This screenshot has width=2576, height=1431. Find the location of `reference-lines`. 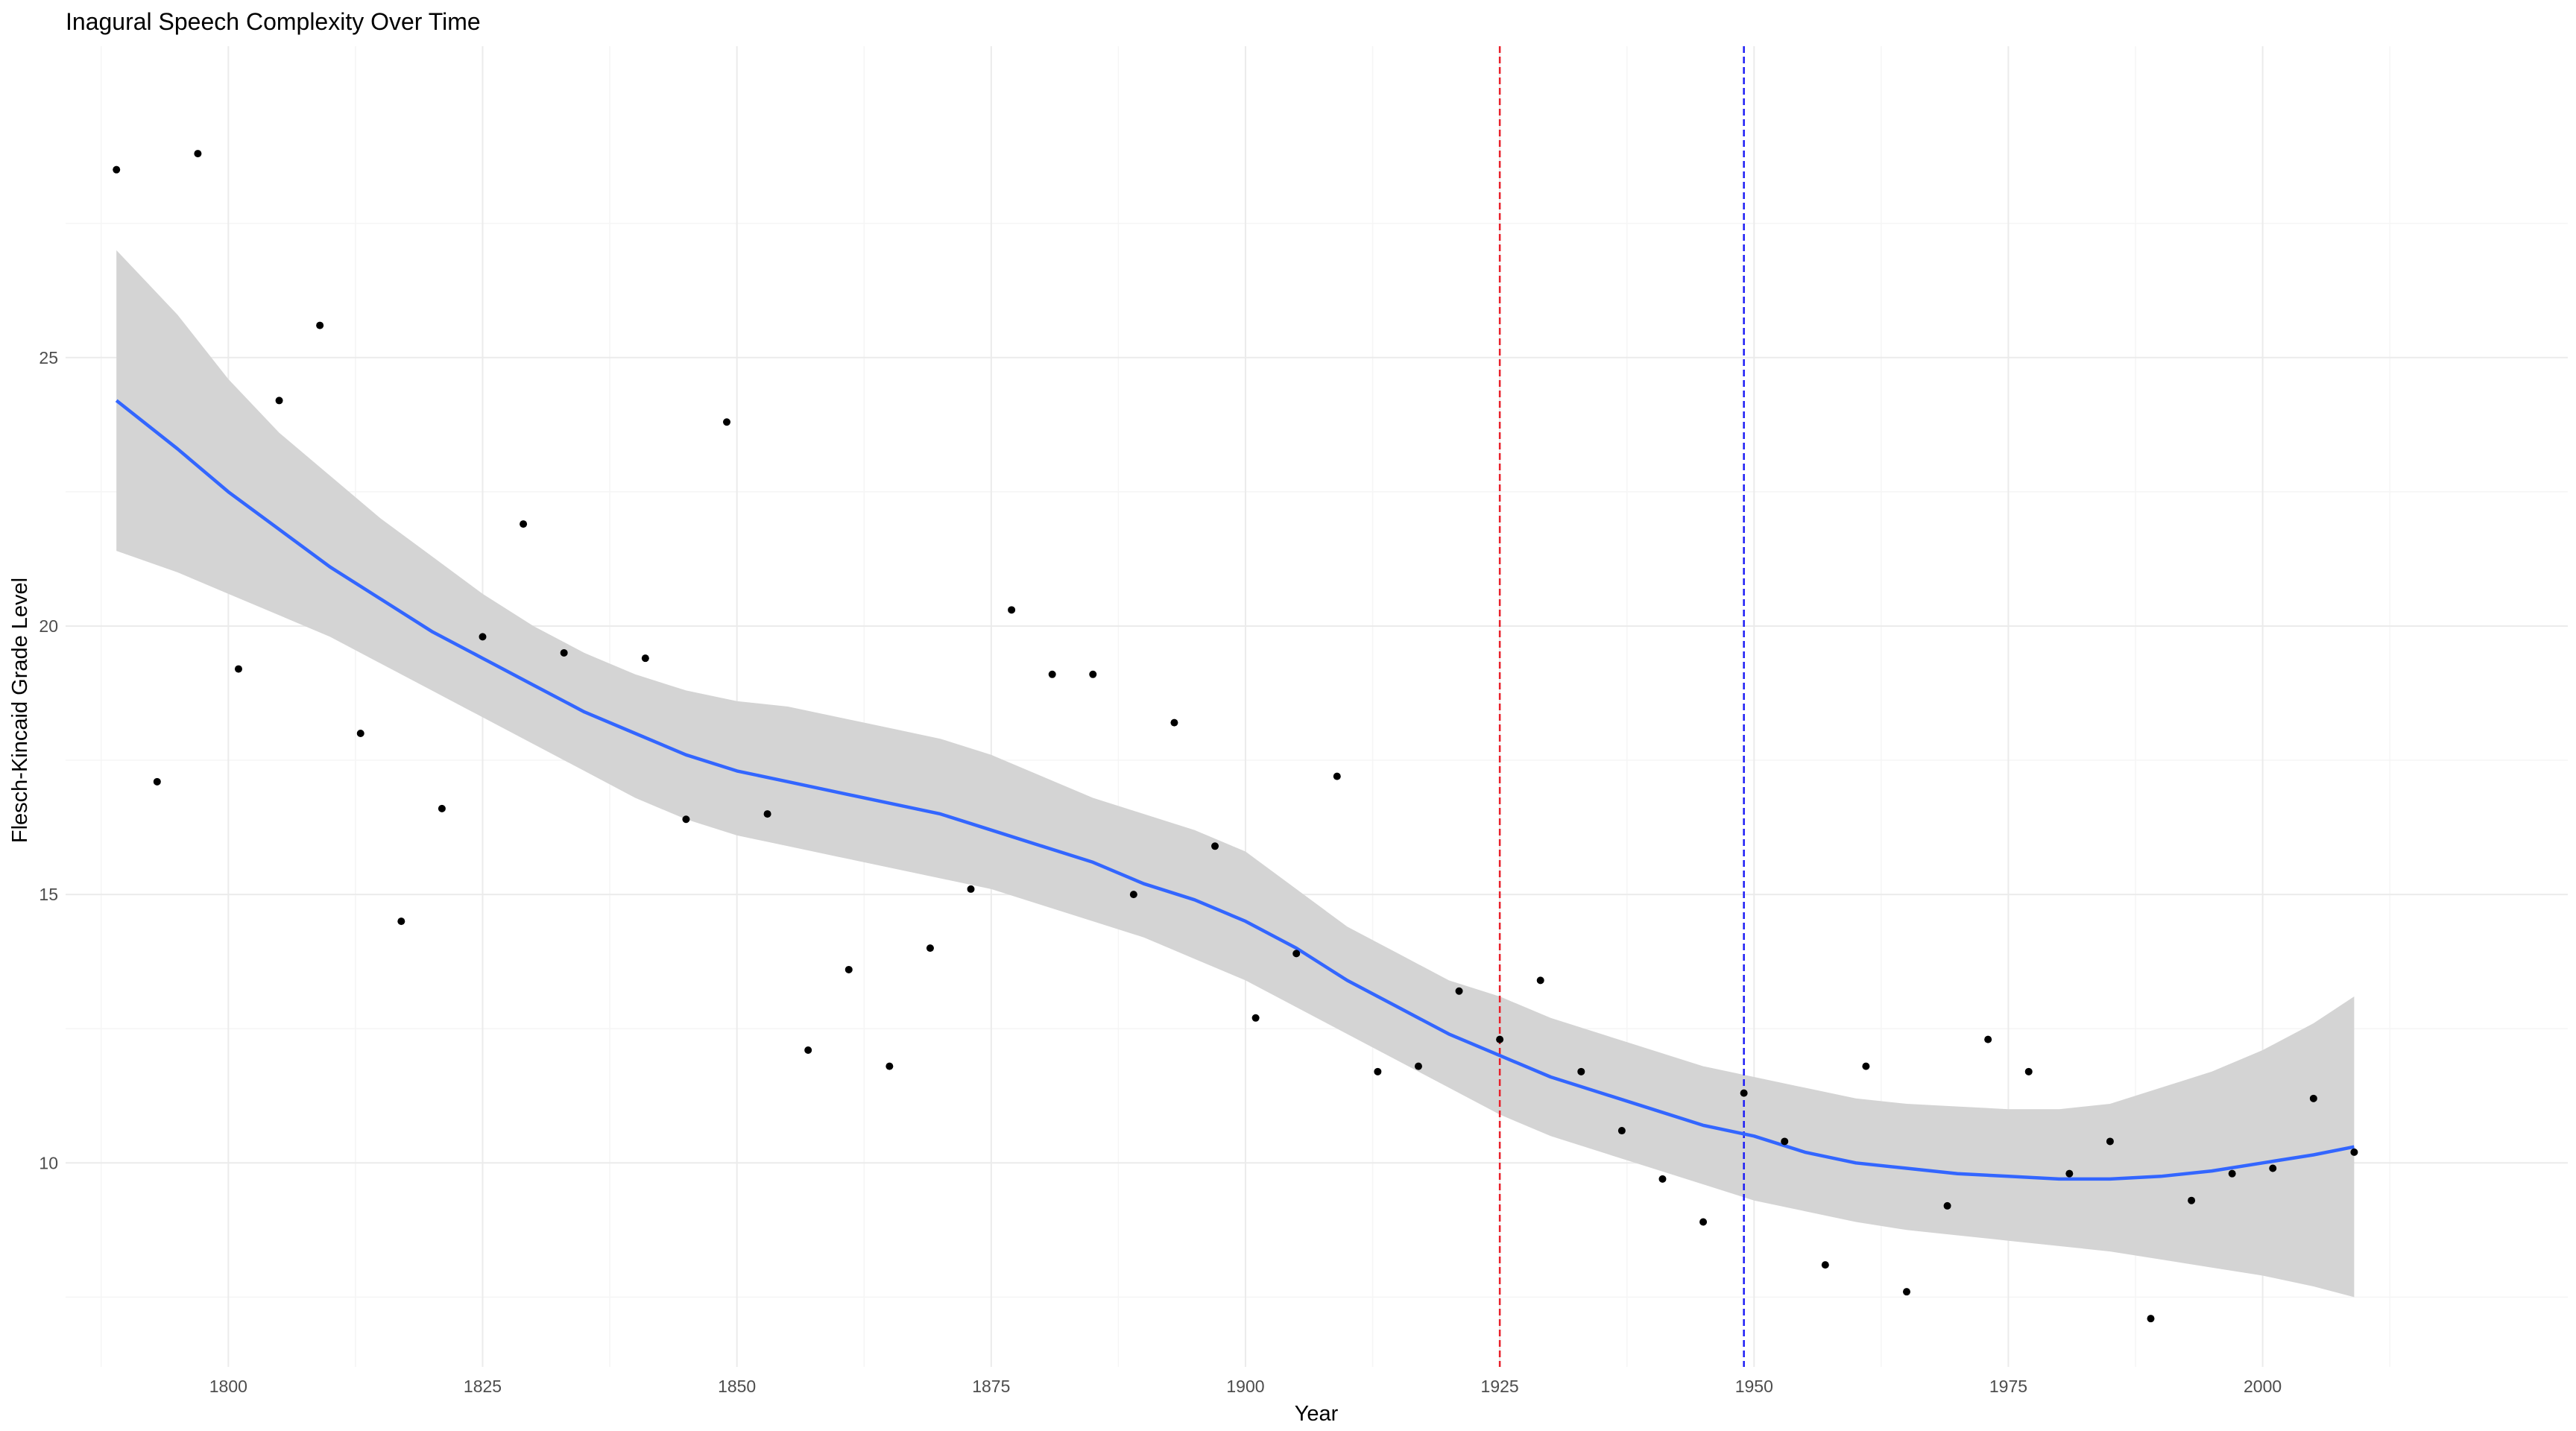

reference-lines is located at coordinates (1621, 707).